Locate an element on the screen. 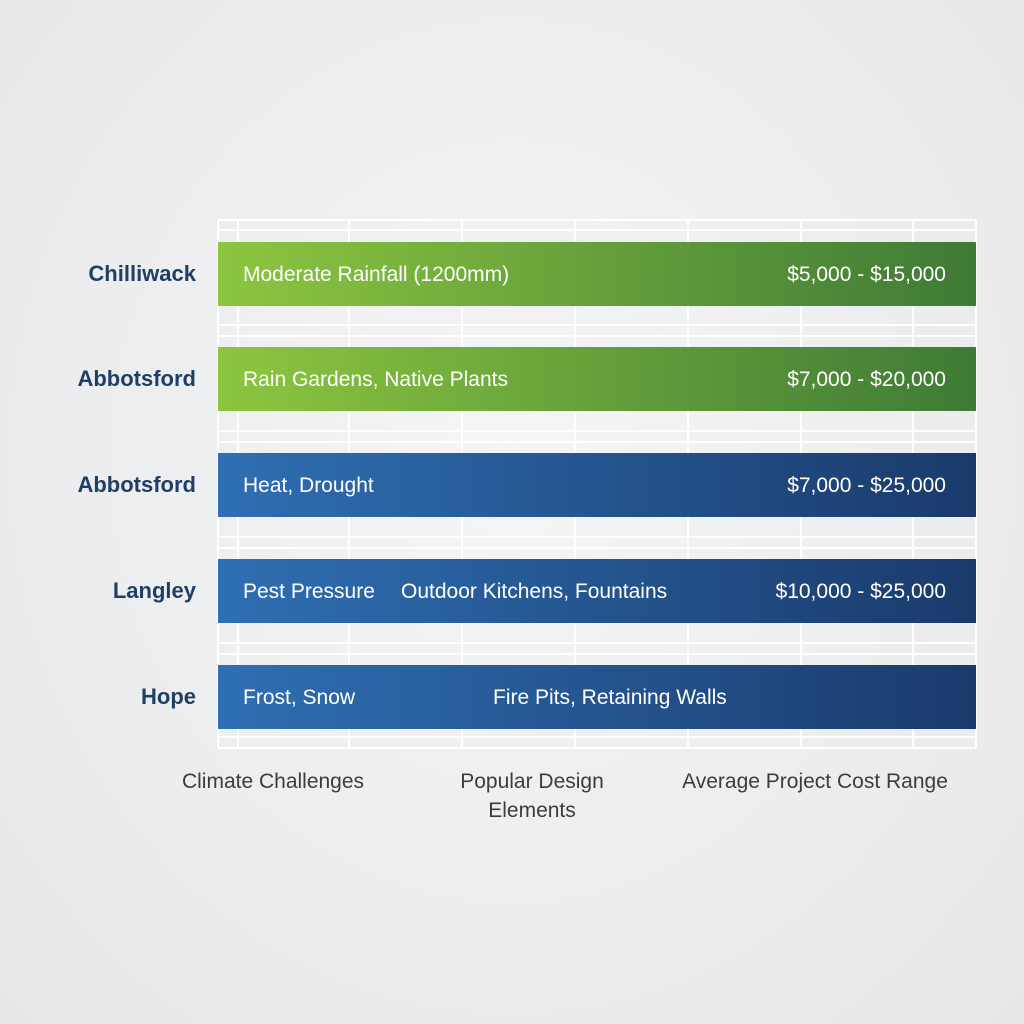 The height and width of the screenshot is (1024, 1024). column-label: Climate Challenges is located at coordinates (273, 781).